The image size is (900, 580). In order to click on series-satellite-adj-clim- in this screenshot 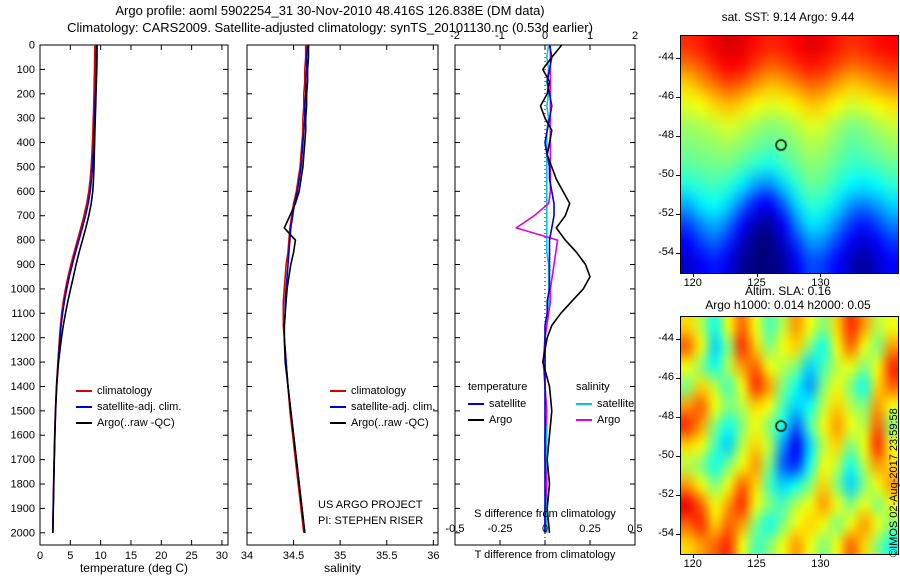, I will do `click(75, 288)`.